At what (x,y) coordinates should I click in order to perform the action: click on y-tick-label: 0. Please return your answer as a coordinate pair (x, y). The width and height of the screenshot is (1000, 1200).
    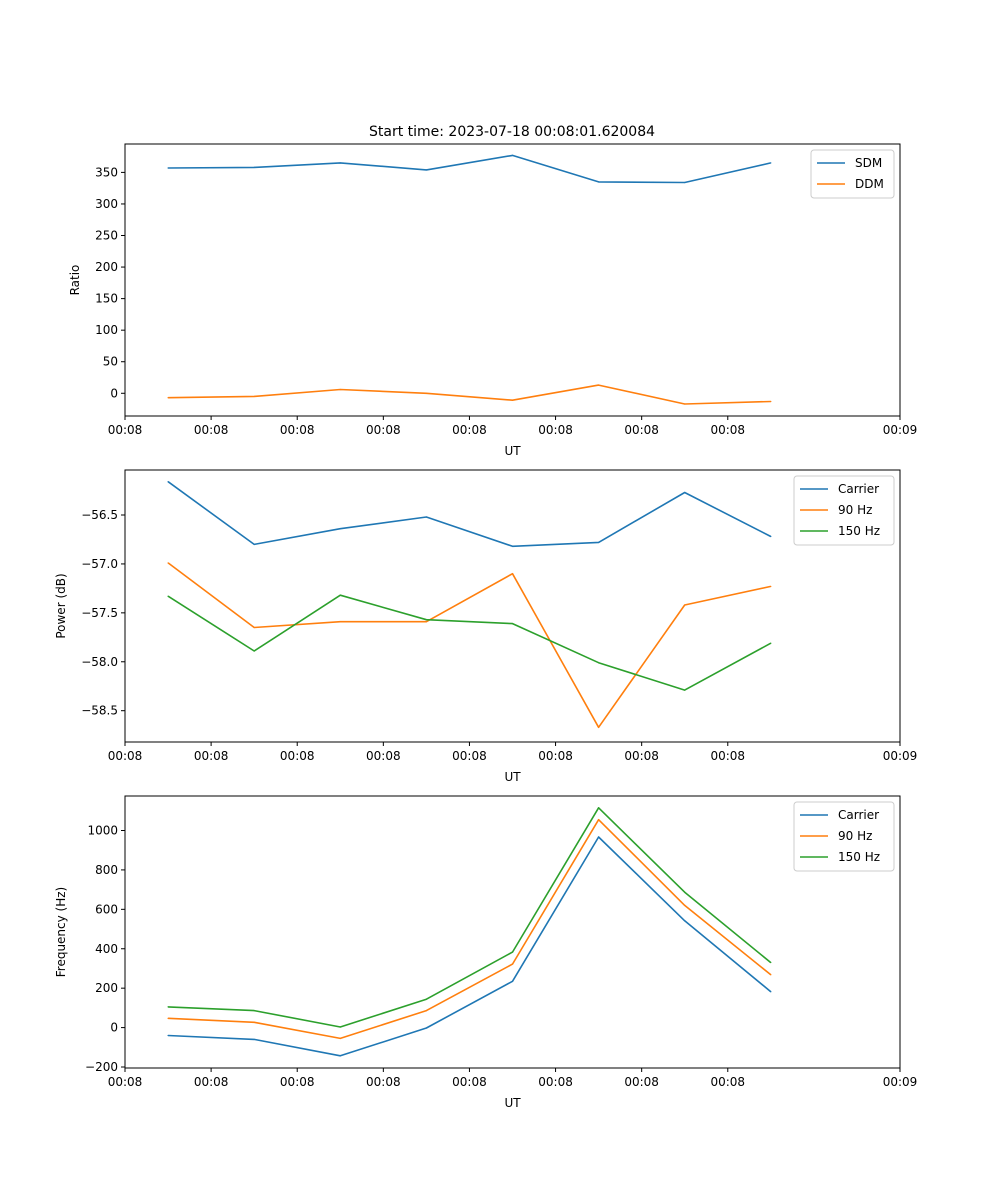
    Looking at the image, I should click on (114, 1028).